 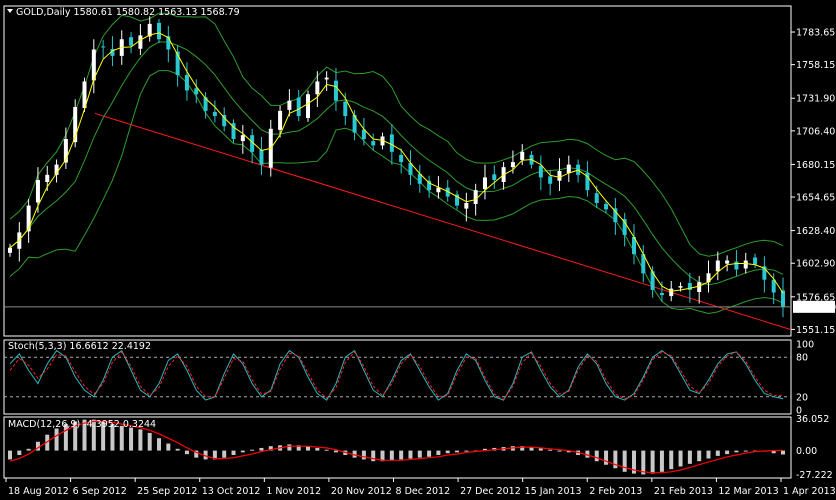 I want to click on macd-signal-line, so click(x=396, y=447).